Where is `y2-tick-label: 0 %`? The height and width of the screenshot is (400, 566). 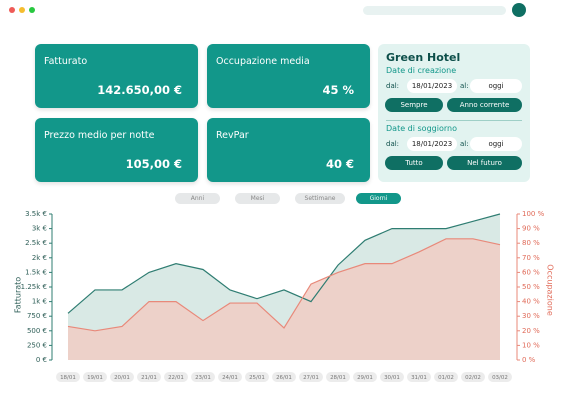 y2-tick-label: 0 % is located at coordinates (529, 360).